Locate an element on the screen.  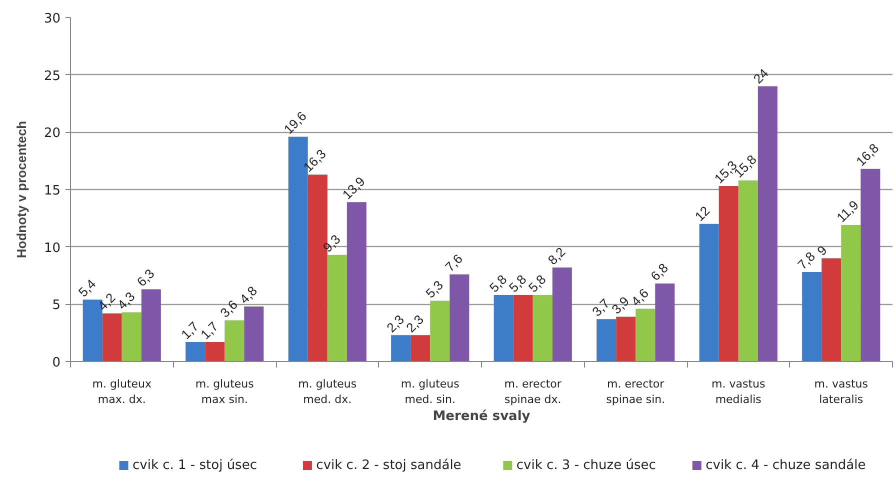
y-axis-title: Hodnoty v procentech is located at coordinates (21, 189).